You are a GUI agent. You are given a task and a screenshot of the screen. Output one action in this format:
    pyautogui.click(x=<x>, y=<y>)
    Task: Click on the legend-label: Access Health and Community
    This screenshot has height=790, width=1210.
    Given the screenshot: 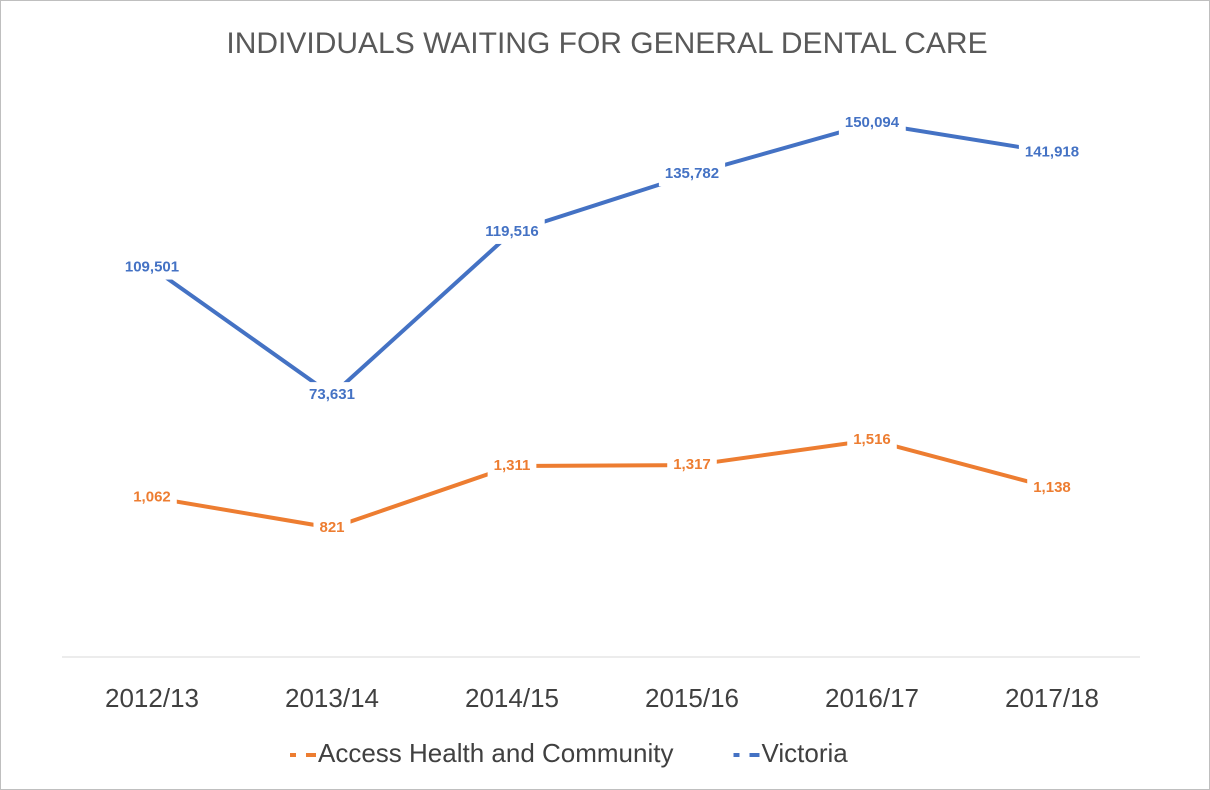 What is the action you would take?
    pyautogui.click(x=495, y=753)
    